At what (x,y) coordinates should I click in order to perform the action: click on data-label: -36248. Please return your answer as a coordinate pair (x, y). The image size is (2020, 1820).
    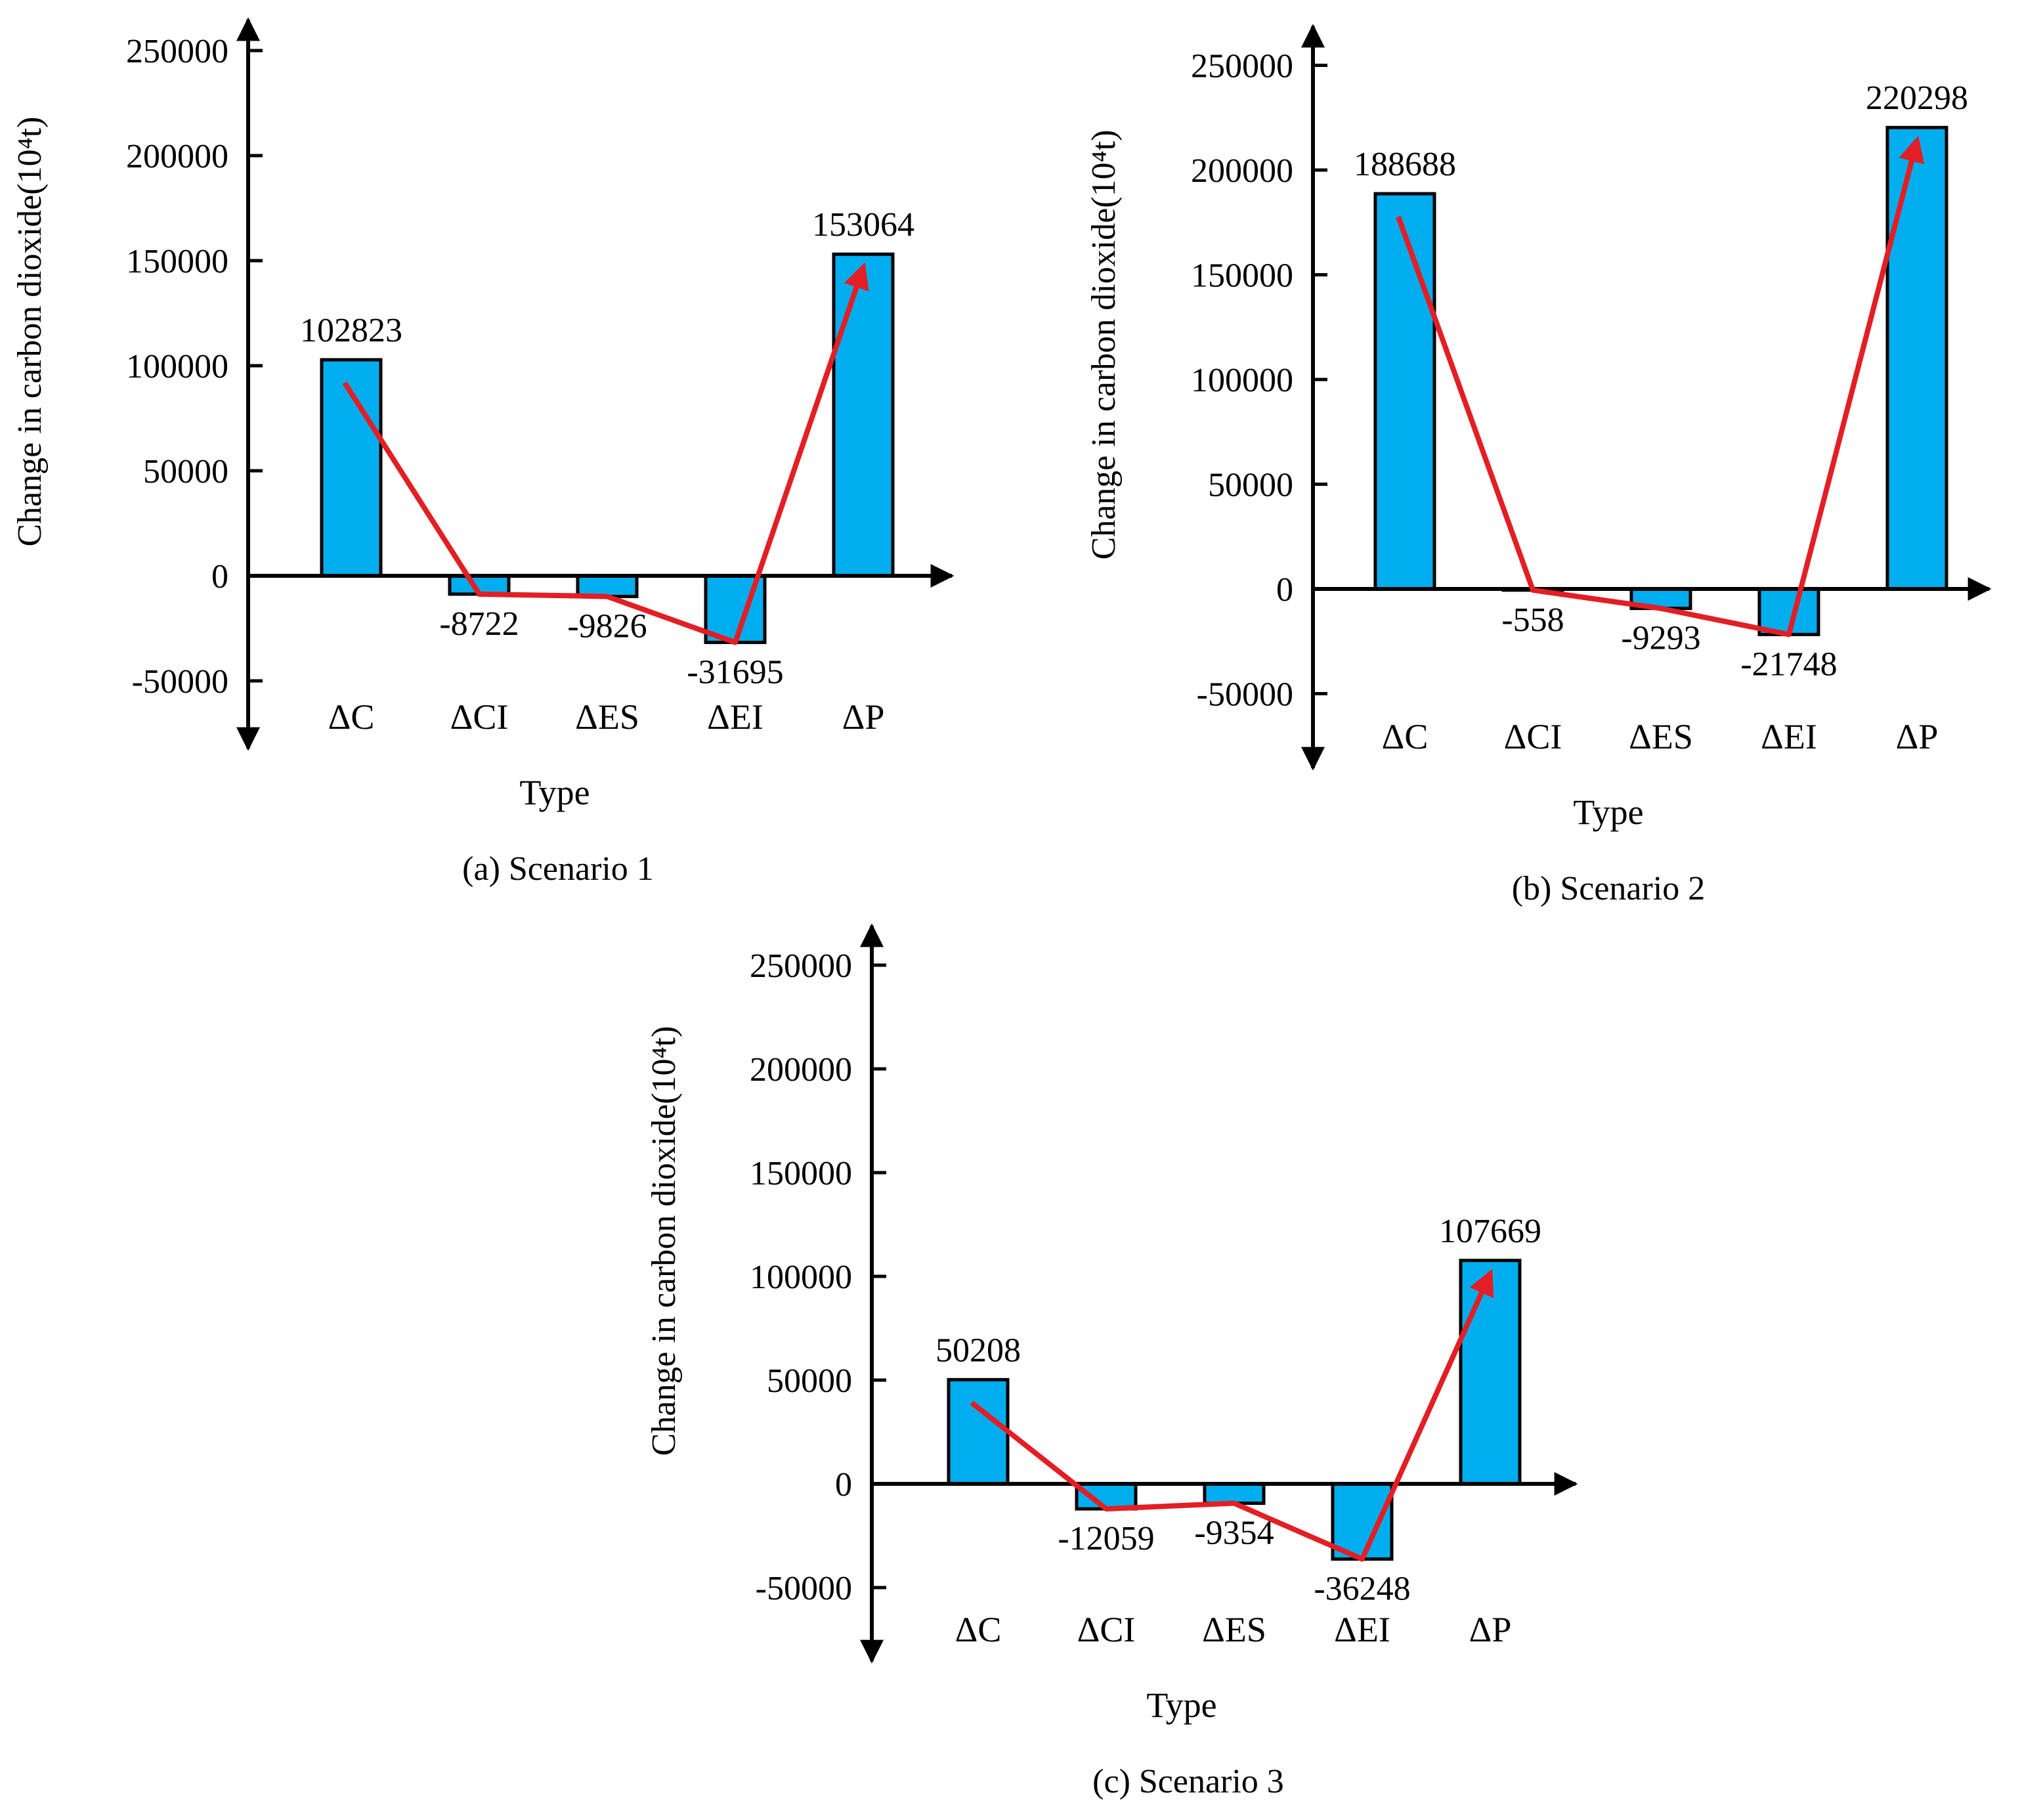
    Looking at the image, I should click on (1362, 1589).